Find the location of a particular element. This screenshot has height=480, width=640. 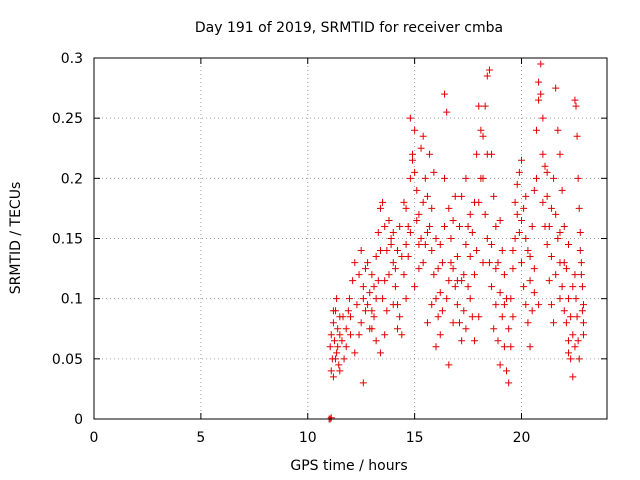

y-axis-label: SRMTID / TECUs is located at coordinates (16, 238).